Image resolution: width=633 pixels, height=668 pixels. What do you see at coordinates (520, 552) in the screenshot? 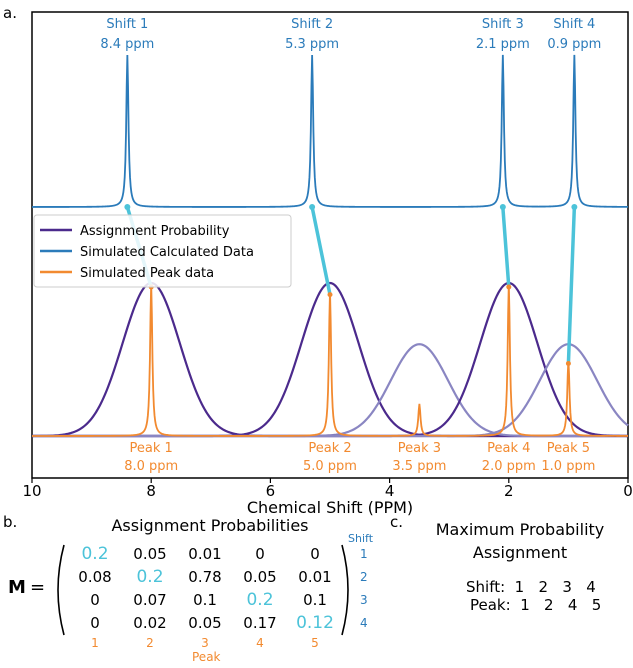
I see `assignment-title-line2: Assignment` at bounding box center [520, 552].